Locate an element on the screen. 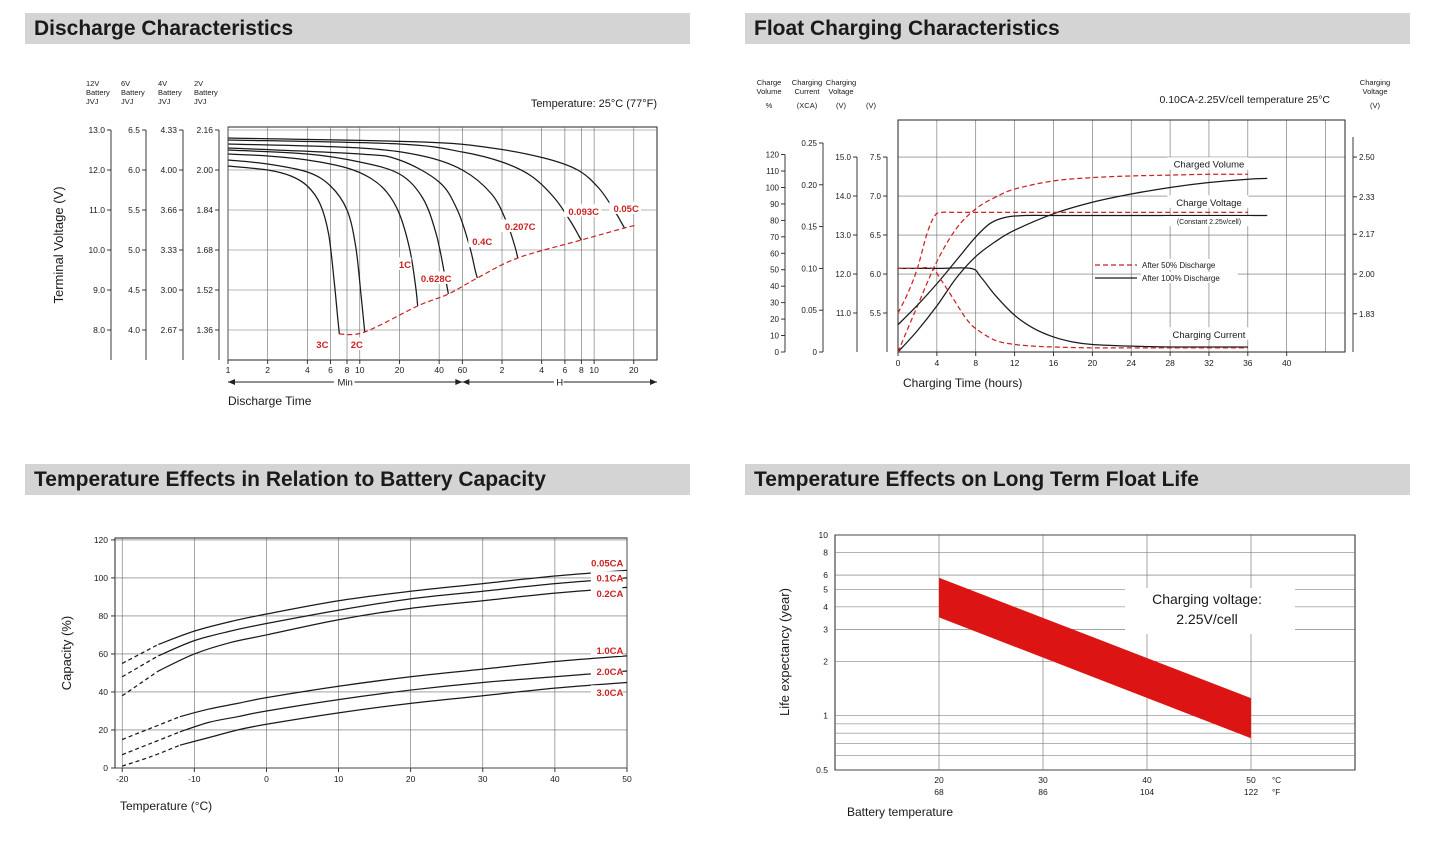 The width and height of the screenshot is (1435, 857). svg-text: °F is located at coordinates (1276, 792).